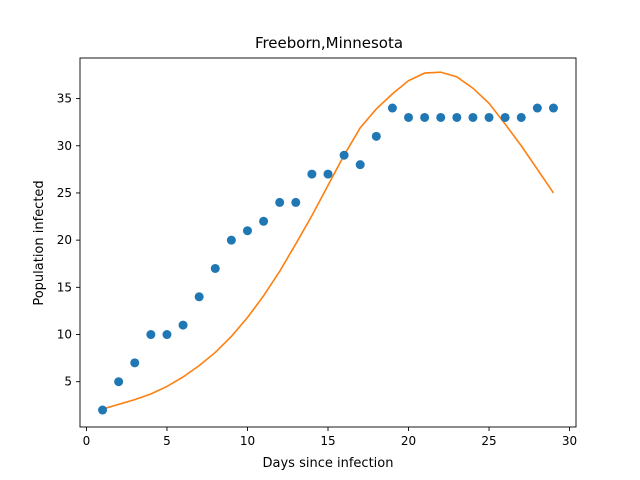 Image resolution: width=640 pixels, height=480 pixels. What do you see at coordinates (247, 441) in the screenshot?
I see `x-tick-label: 10` at bounding box center [247, 441].